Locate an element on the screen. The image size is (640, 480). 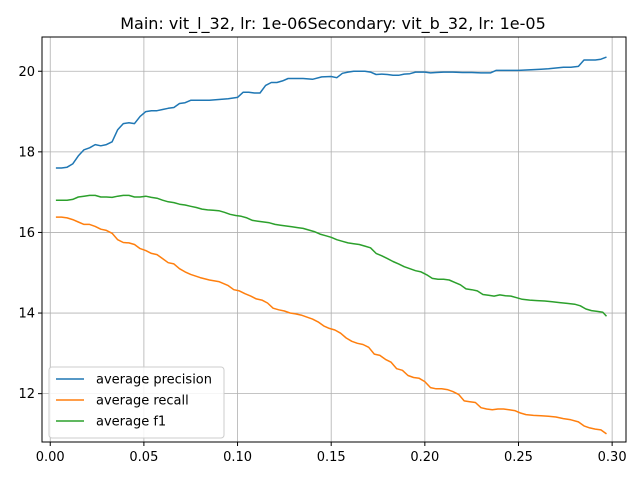
y-tick-label: 18 is located at coordinates (26, 152).